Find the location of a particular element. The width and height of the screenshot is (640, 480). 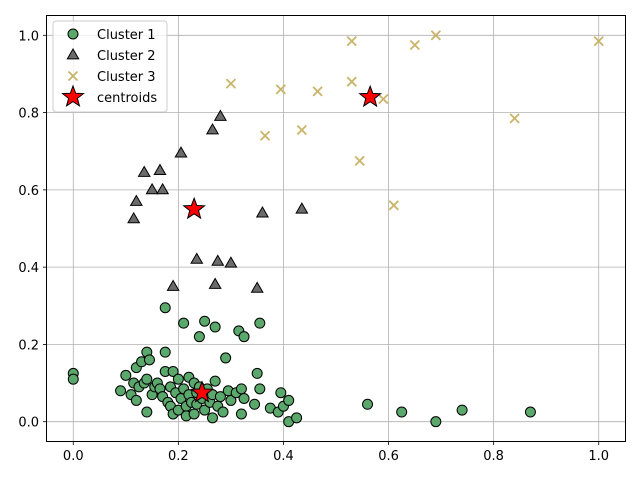

legend-box is located at coordinates (110, 66).